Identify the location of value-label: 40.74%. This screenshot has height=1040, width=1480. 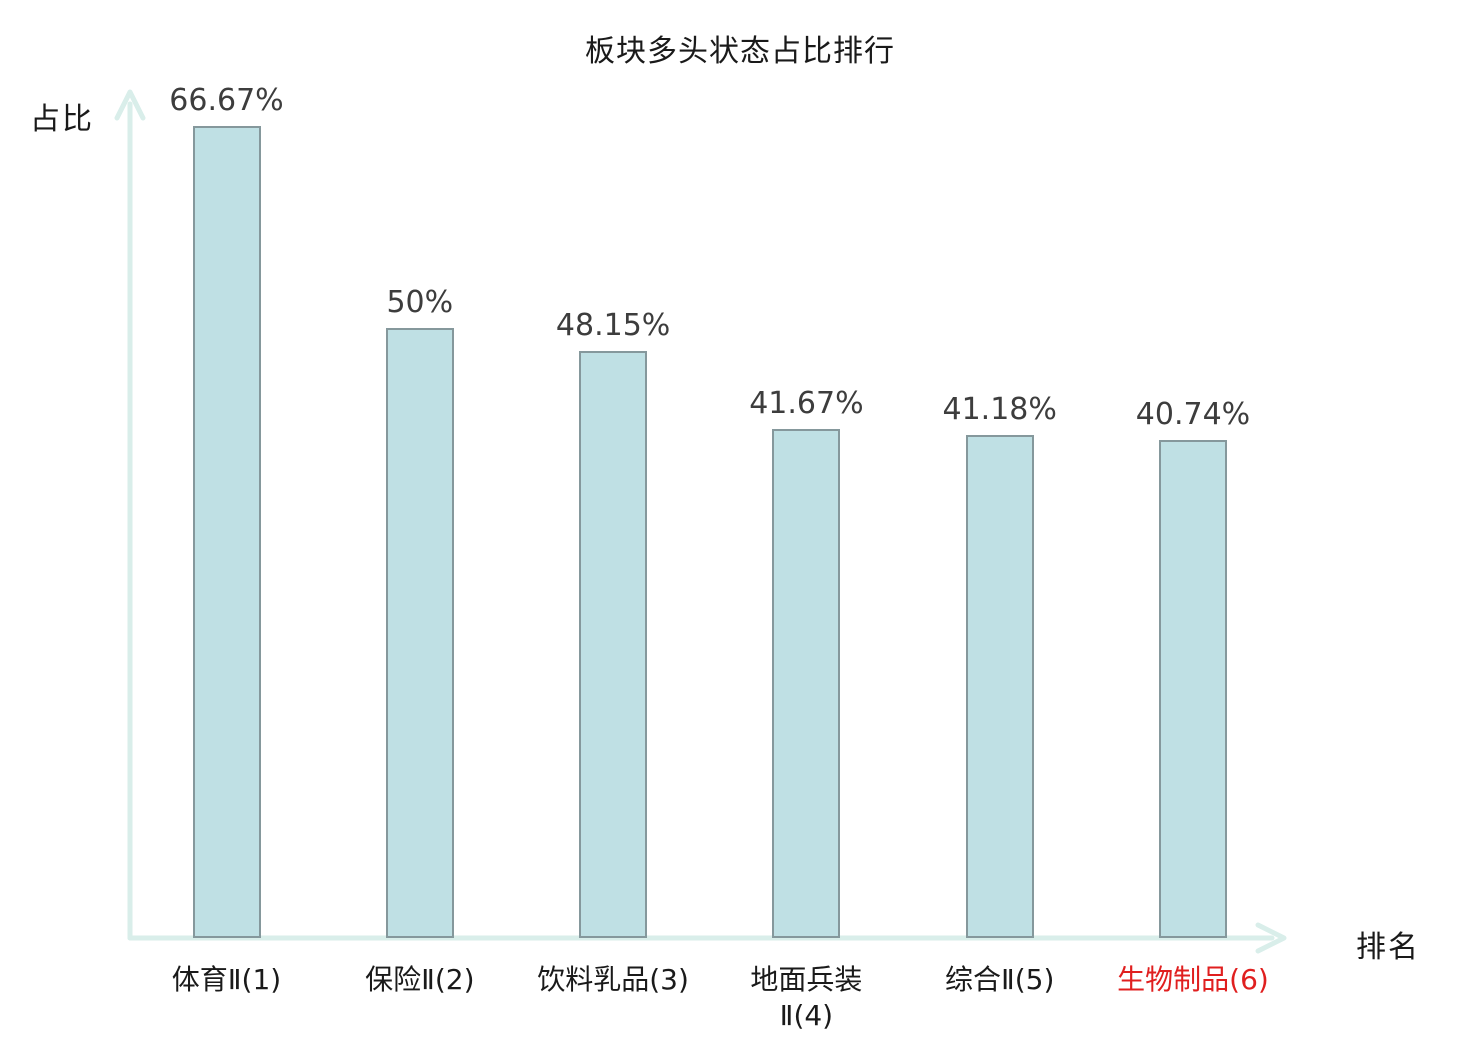
(1193, 414).